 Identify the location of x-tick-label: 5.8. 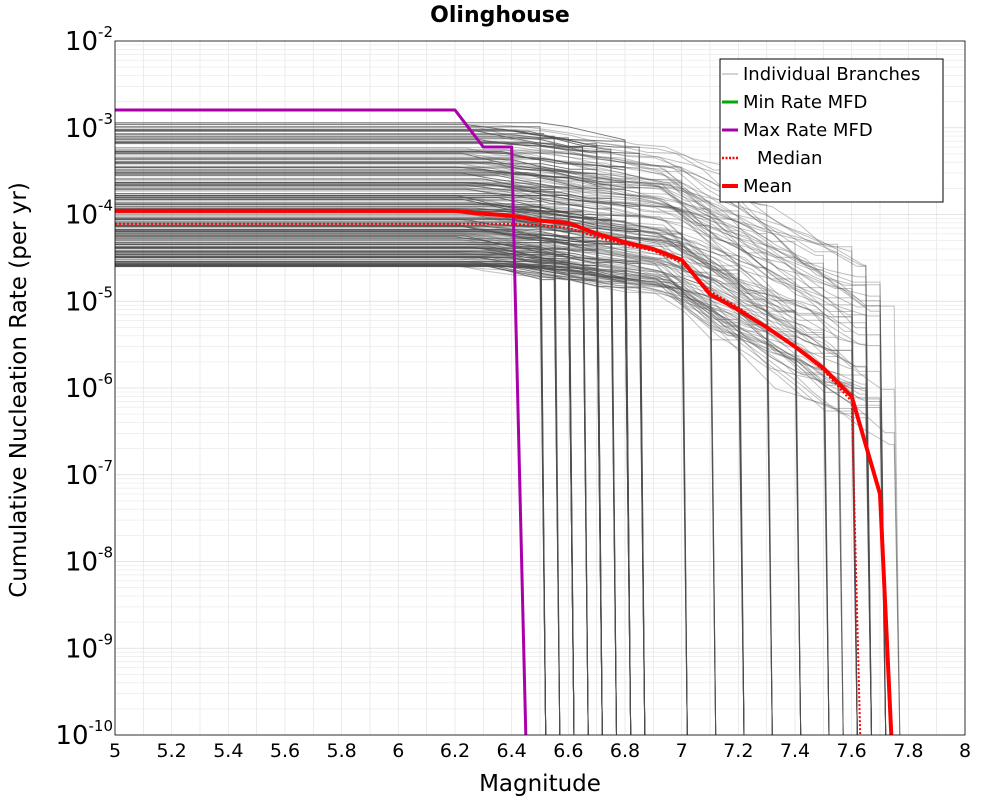
(342, 751).